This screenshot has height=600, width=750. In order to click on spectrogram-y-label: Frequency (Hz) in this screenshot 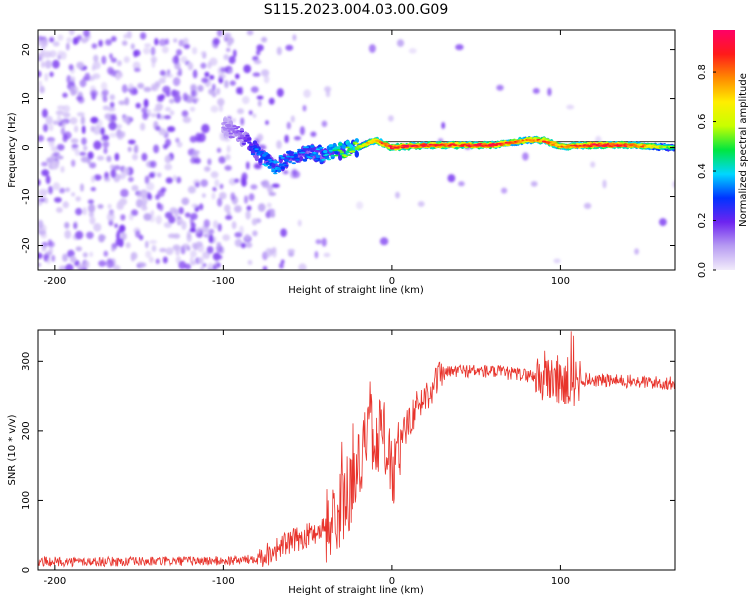, I will do `click(12, 150)`.